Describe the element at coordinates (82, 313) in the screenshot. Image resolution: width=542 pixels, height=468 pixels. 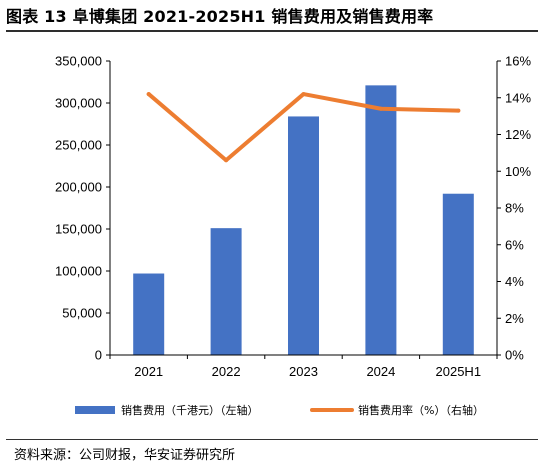
I see `left-tick-label: 50,000` at that location.